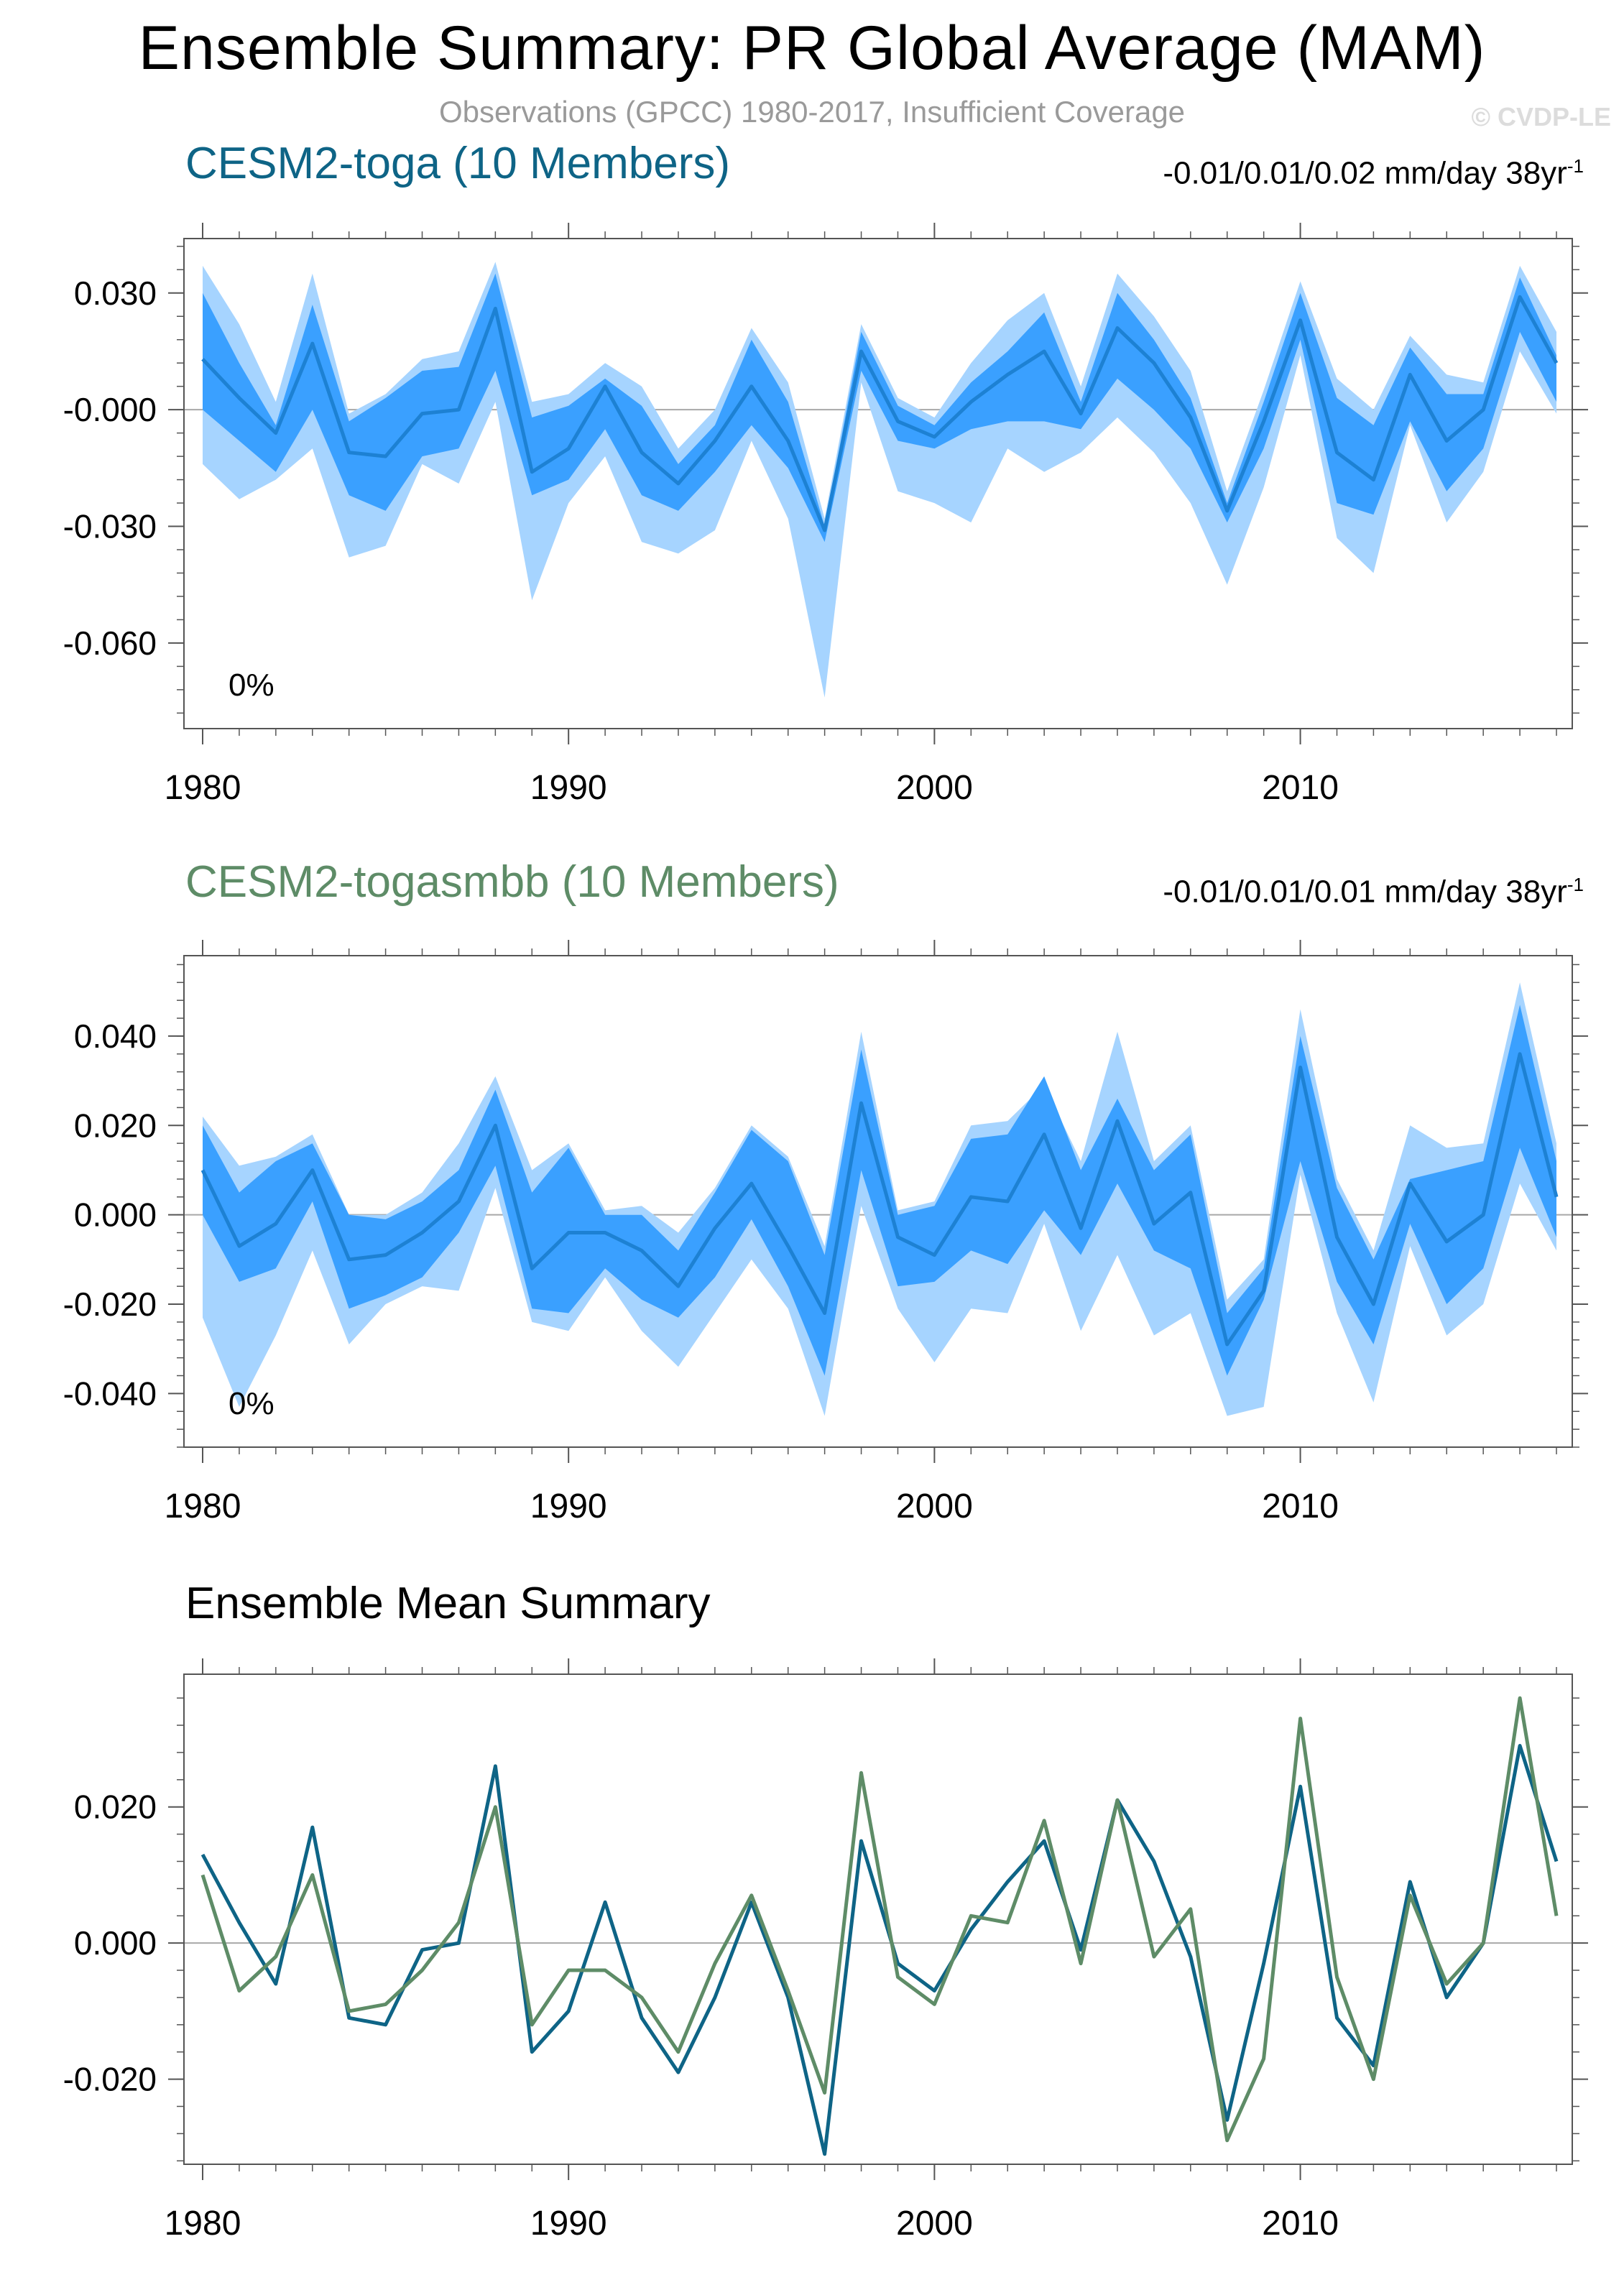  I want to click on panel-2-range-band-inner, so click(879, 1190).